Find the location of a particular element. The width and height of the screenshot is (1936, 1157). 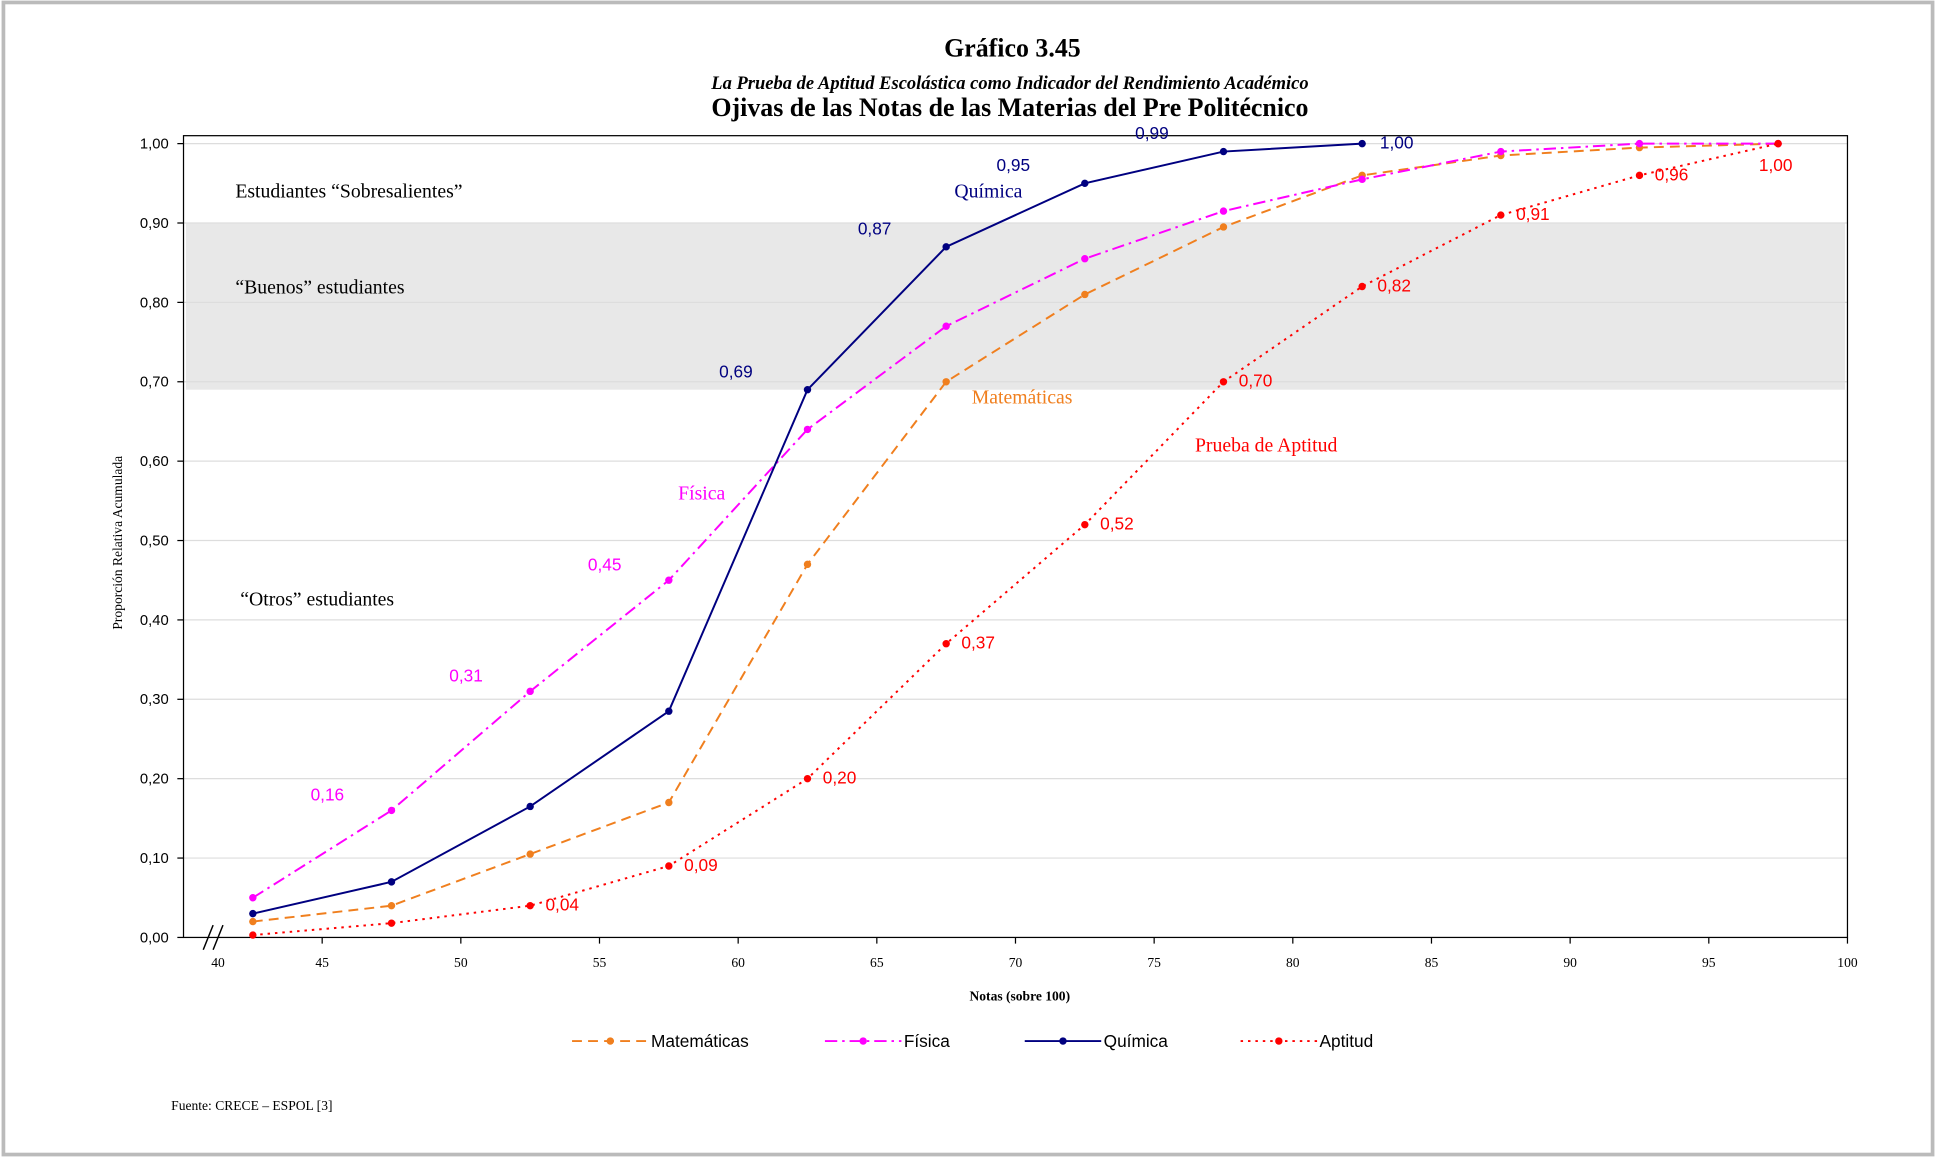

value-label: 0,16 is located at coordinates (328, 795).